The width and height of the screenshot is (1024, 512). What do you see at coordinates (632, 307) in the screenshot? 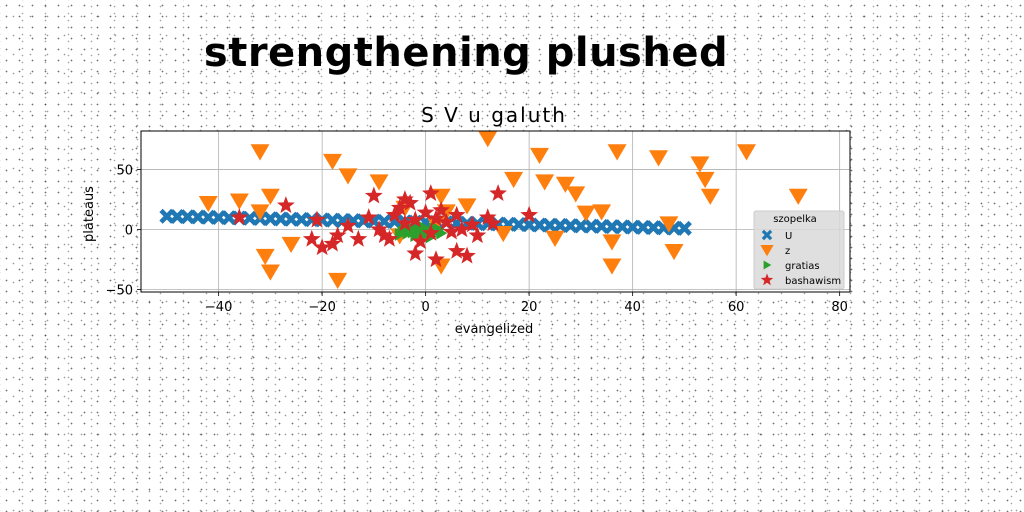
I see `x-tick-label: 40` at bounding box center [632, 307].